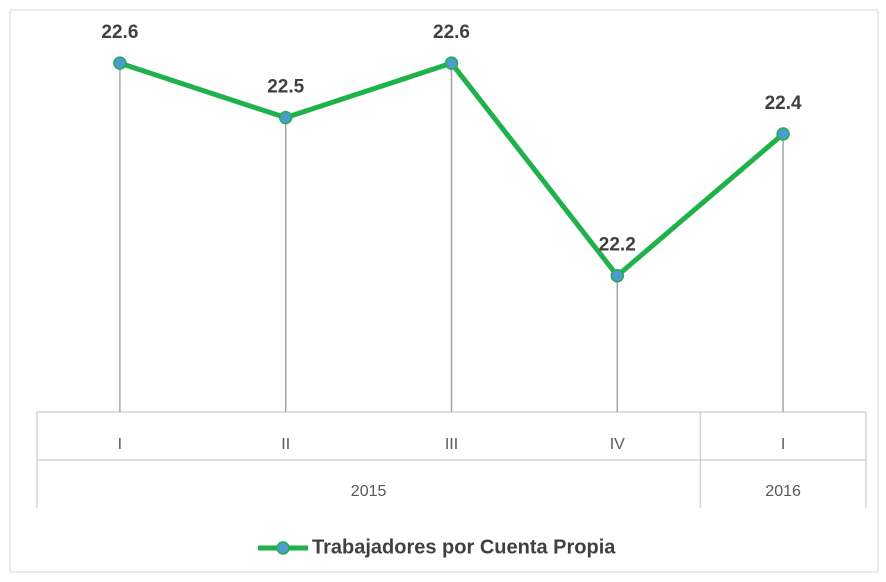 The image size is (886, 582). I want to click on data-label: 22.5, so click(285, 87).